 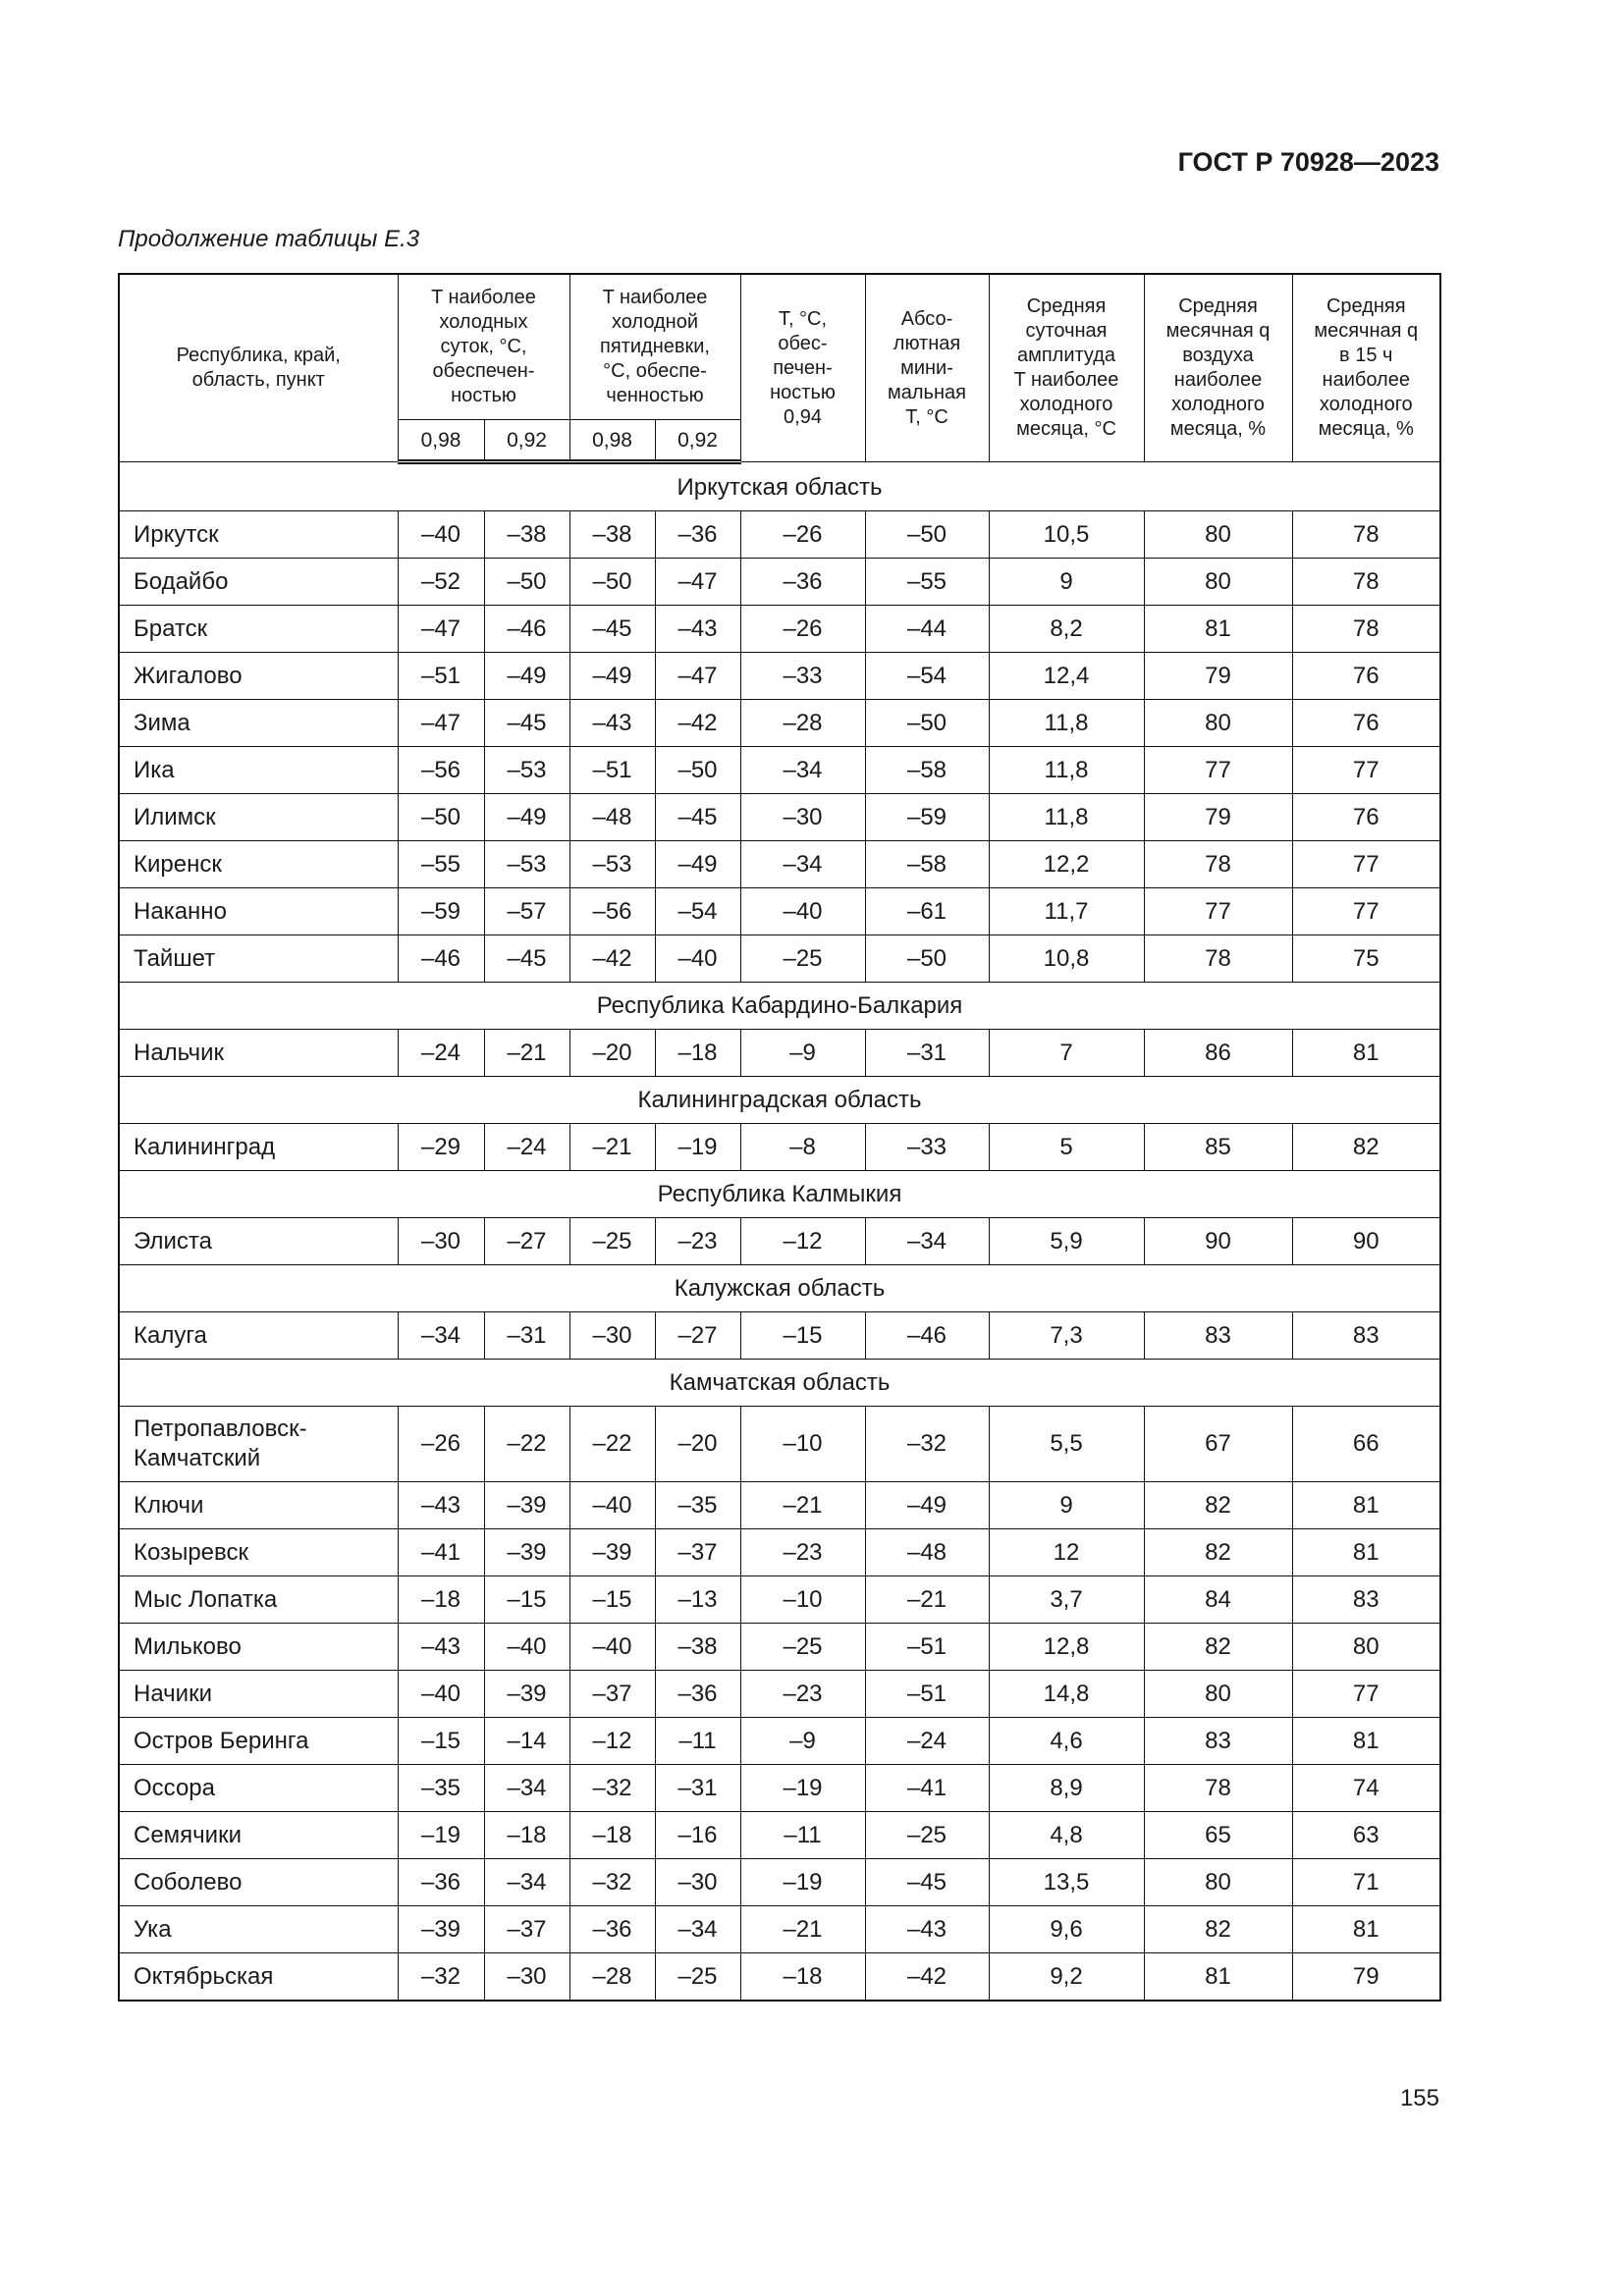 What do you see at coordinates (1366, 676) in the screenshot?
I see `cell-value: 76` at bounding box center [1366, 676].